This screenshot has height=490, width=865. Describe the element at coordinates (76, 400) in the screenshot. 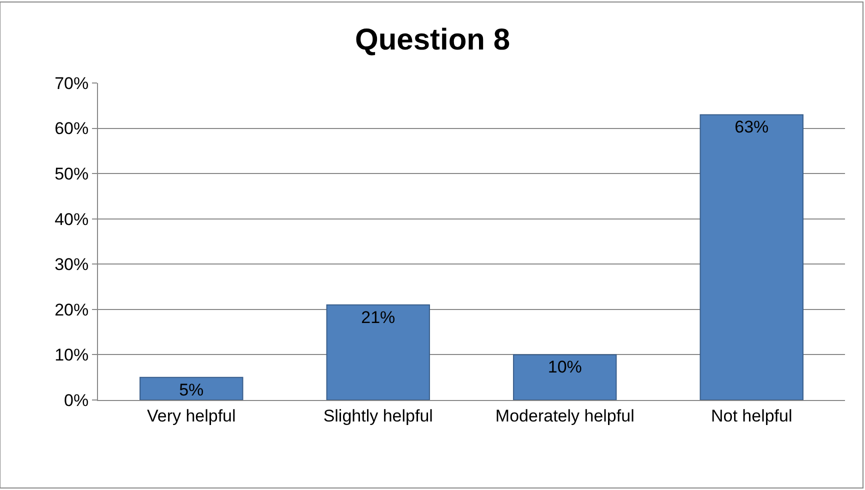

I see `y-tick-label: 0%` at that location.